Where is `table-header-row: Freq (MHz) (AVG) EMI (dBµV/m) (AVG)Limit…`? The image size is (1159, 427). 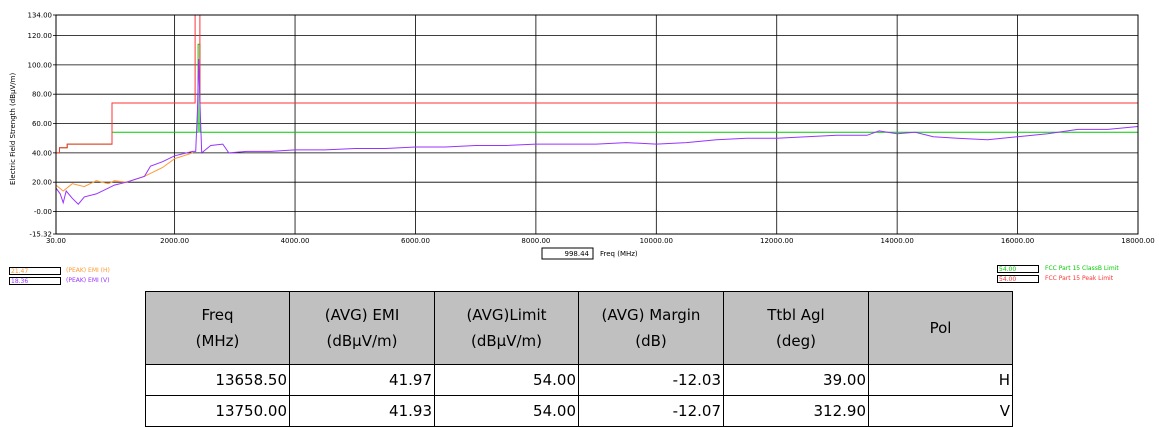 table-header-row: Freq (MHz) (AVG) EMI (dBµV/m) (AVG)Limit… is located at coordinates (579, 328).